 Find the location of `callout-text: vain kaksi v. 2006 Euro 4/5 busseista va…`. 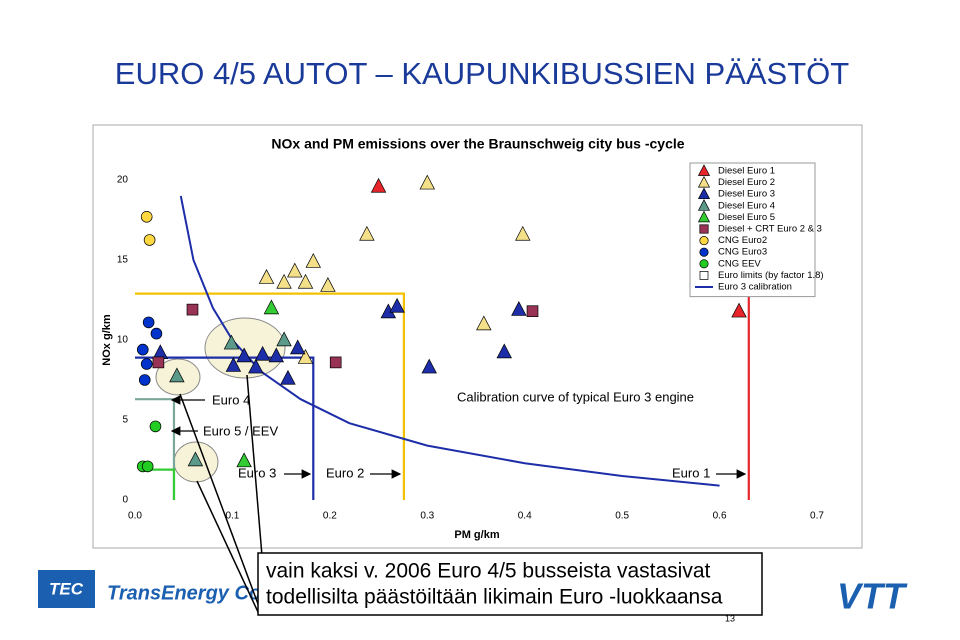

callout-text: vain kaksi v. 2006 Euro 4/5 busseista va… is located at coordinates (488, 571).